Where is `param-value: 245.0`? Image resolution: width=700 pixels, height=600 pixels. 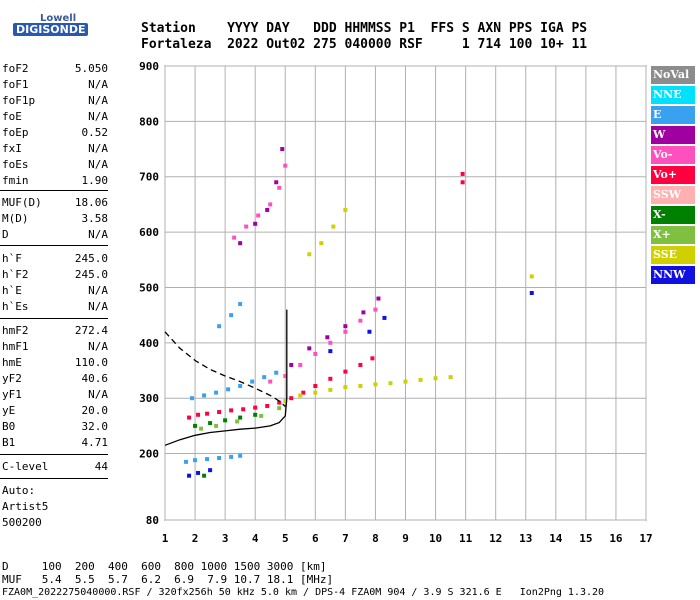
param-value: 245.0 is located at coordinates (91, 274).